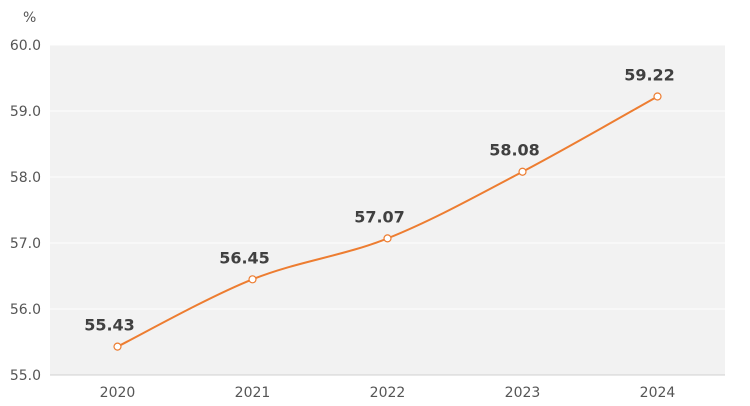 The image size is (750, 406). Describe the element at coordinates (25, 376) in the screenshot. I see `y-tick-label: 55.0` at that location.